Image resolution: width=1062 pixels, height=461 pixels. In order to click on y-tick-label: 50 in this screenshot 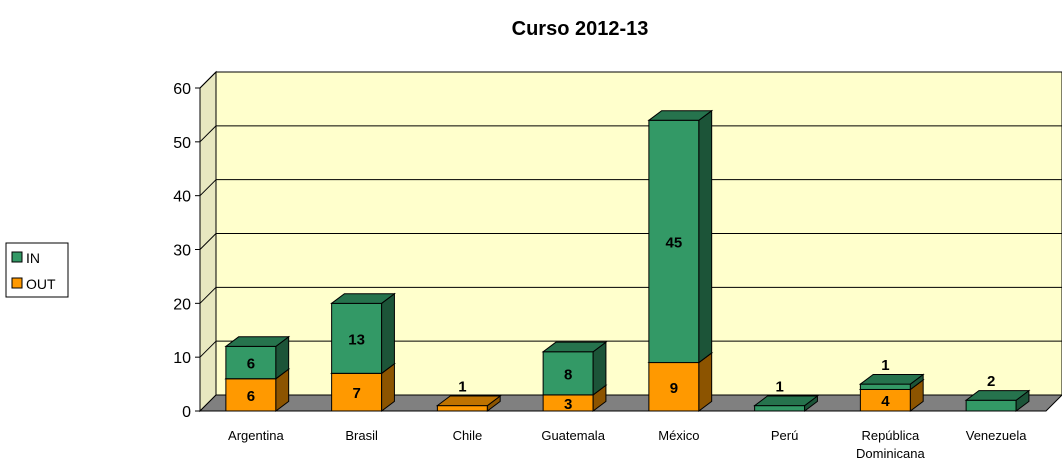, I will do `click(182, 143)`.